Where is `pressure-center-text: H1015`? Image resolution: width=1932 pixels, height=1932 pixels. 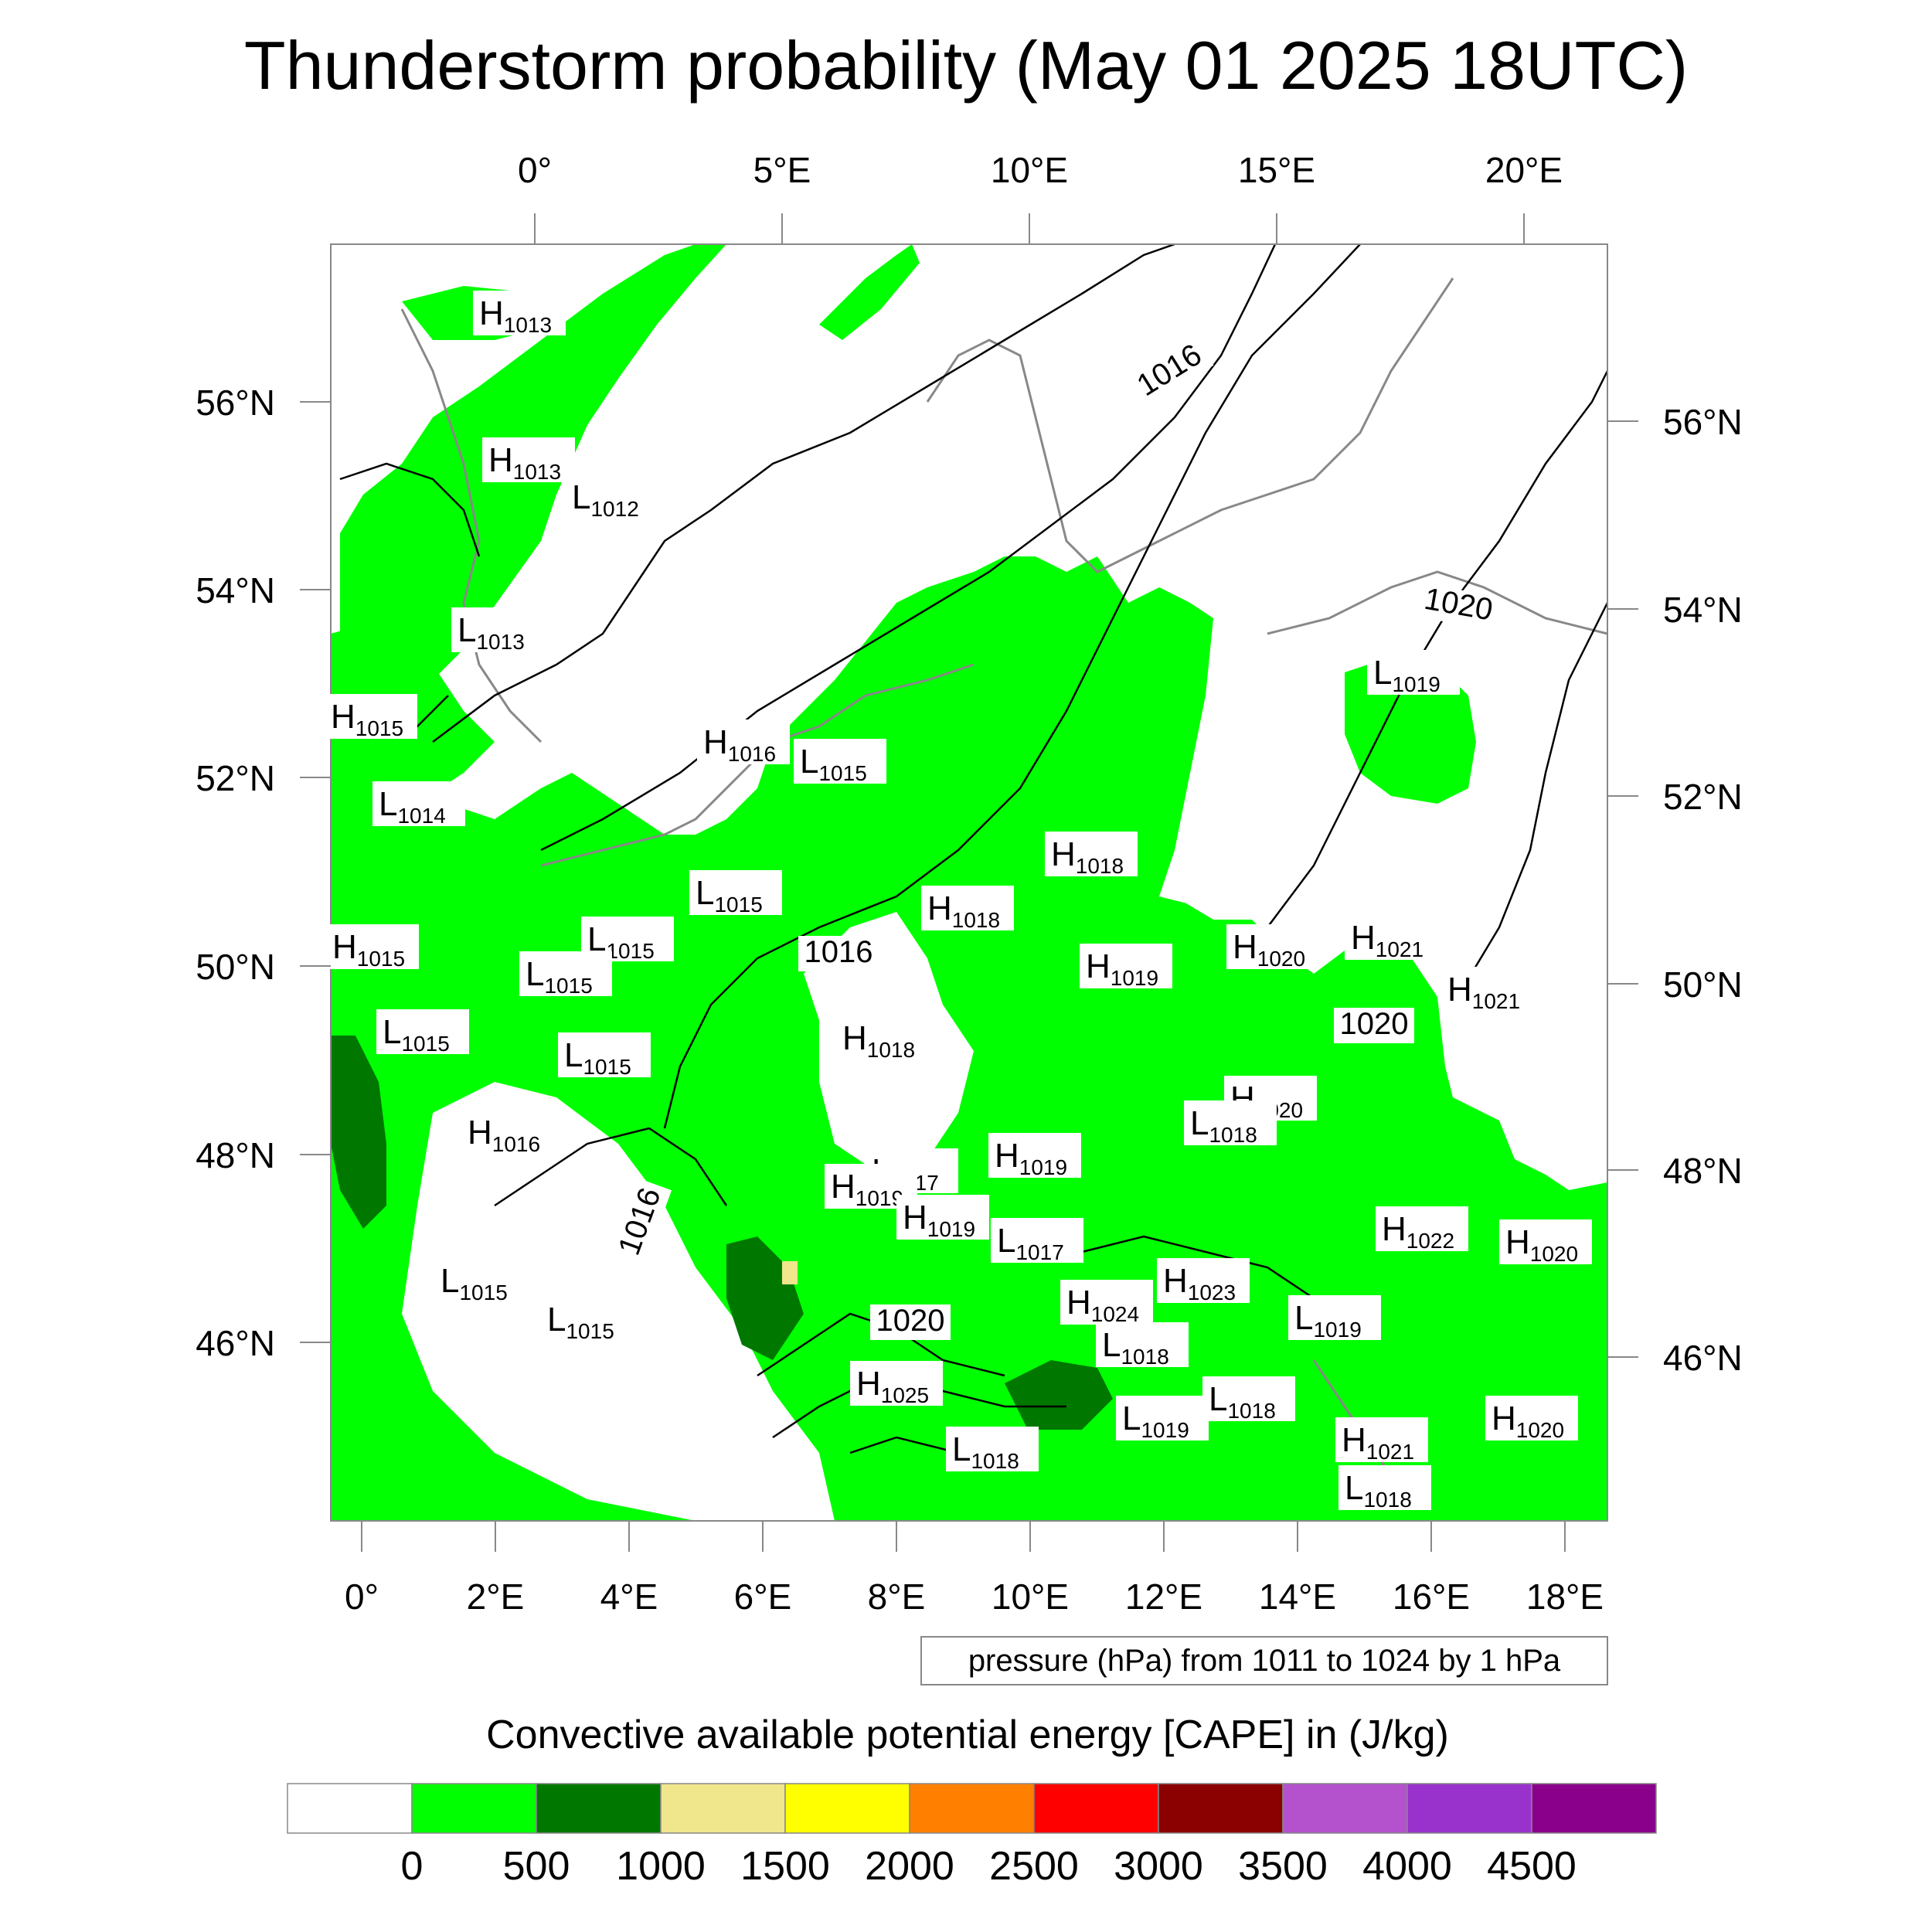
pressure-center-text: H1015 is located at coordinates (369, 949).